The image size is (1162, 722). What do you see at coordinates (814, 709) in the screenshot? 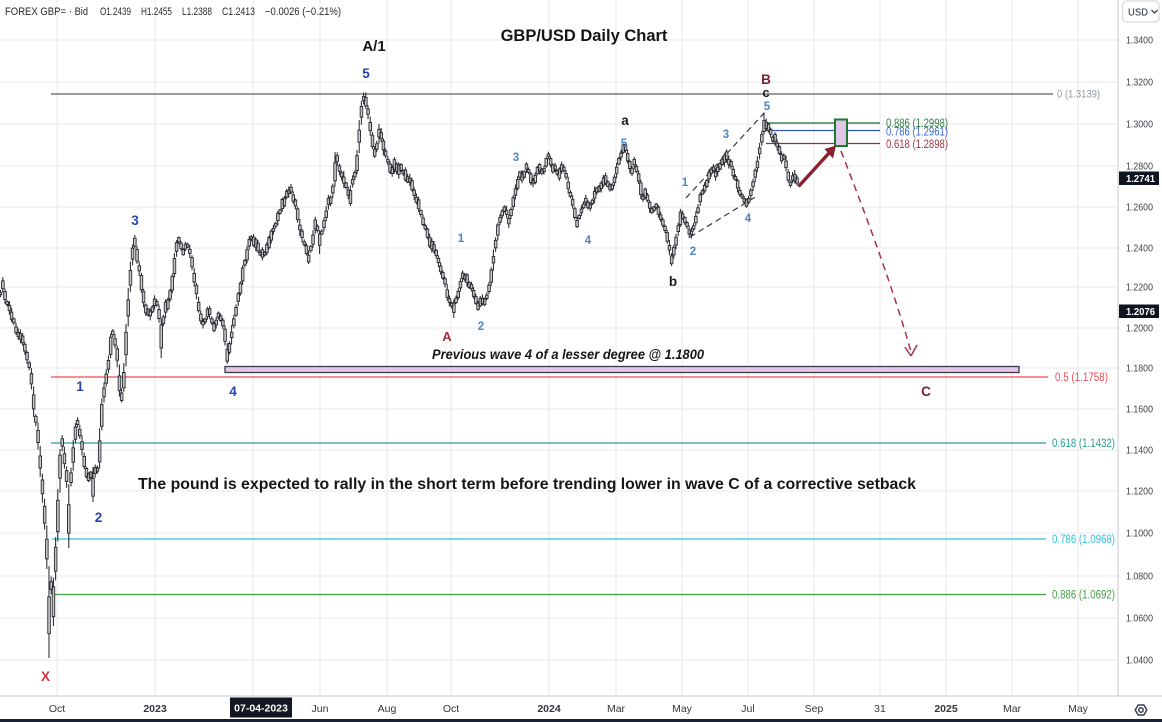
I see `svg-text: Sep` at bounding box center [814, 709].